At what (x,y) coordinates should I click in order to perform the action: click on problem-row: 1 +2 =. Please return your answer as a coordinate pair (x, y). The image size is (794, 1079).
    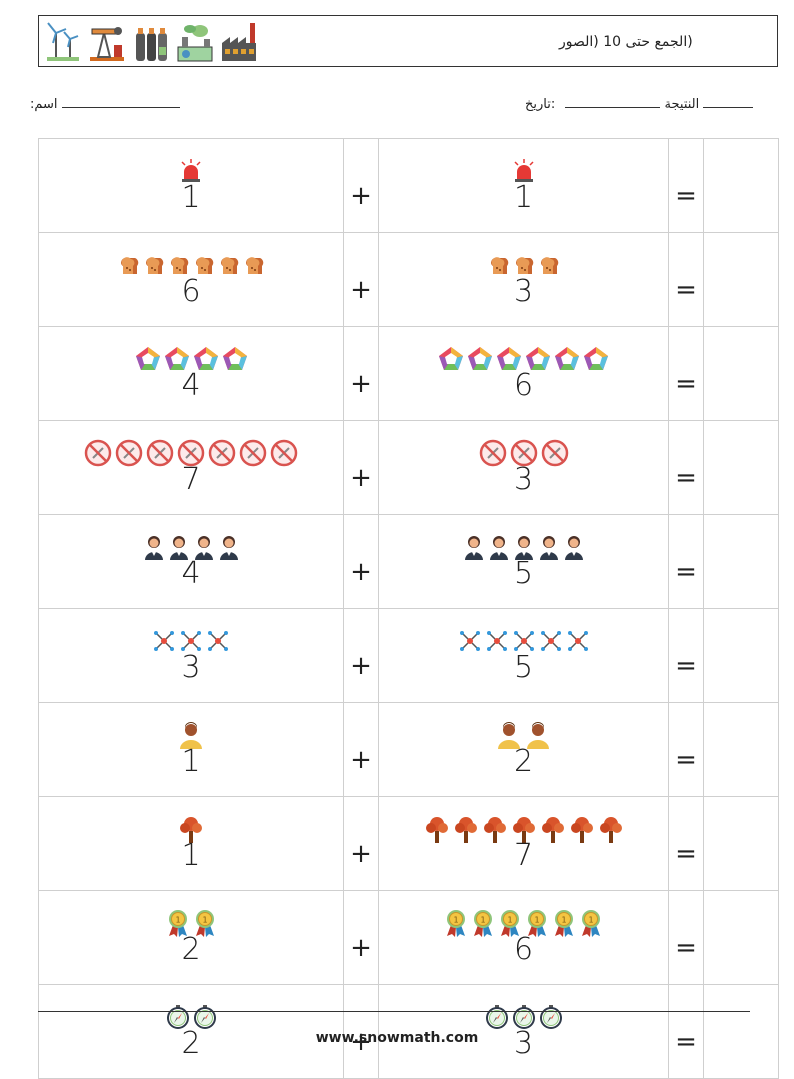
    Looking at the image, I should click on (408, 749).